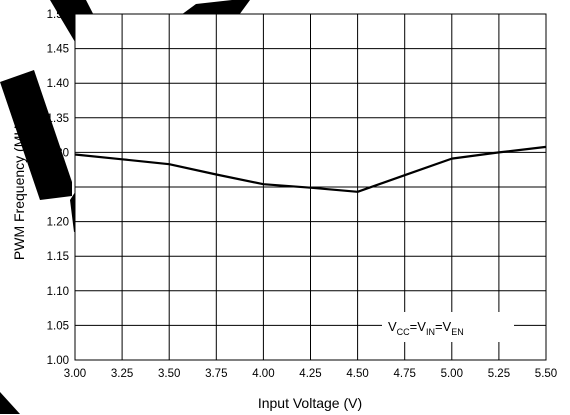 The height and width of the screenshot is (415, 570). I want to click on y-tick-label: 1.50, so click(58, 15).